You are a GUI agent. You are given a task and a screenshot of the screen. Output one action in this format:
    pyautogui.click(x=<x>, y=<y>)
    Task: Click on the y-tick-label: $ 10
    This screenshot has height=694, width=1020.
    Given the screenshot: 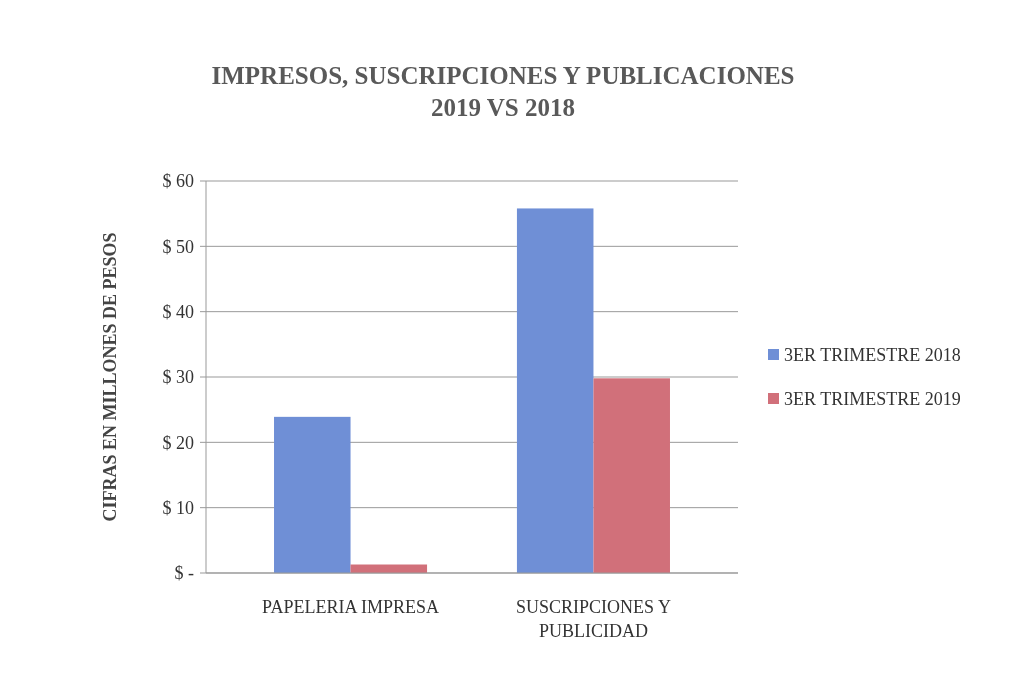 What is the action you would take?
    pyautogui.click(x=178, y=507)
    